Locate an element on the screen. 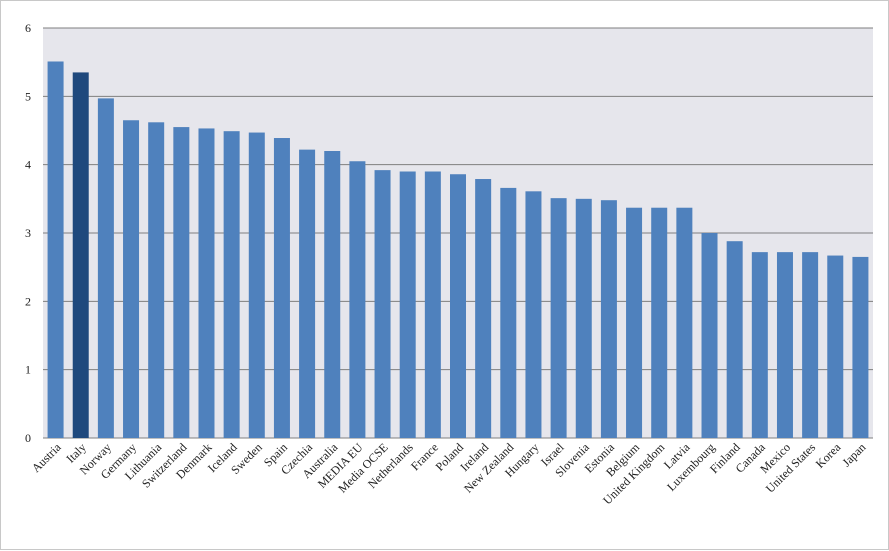 This screenshot has width=889, height=551. bar-lithuania is located at coordinates (156, 280).